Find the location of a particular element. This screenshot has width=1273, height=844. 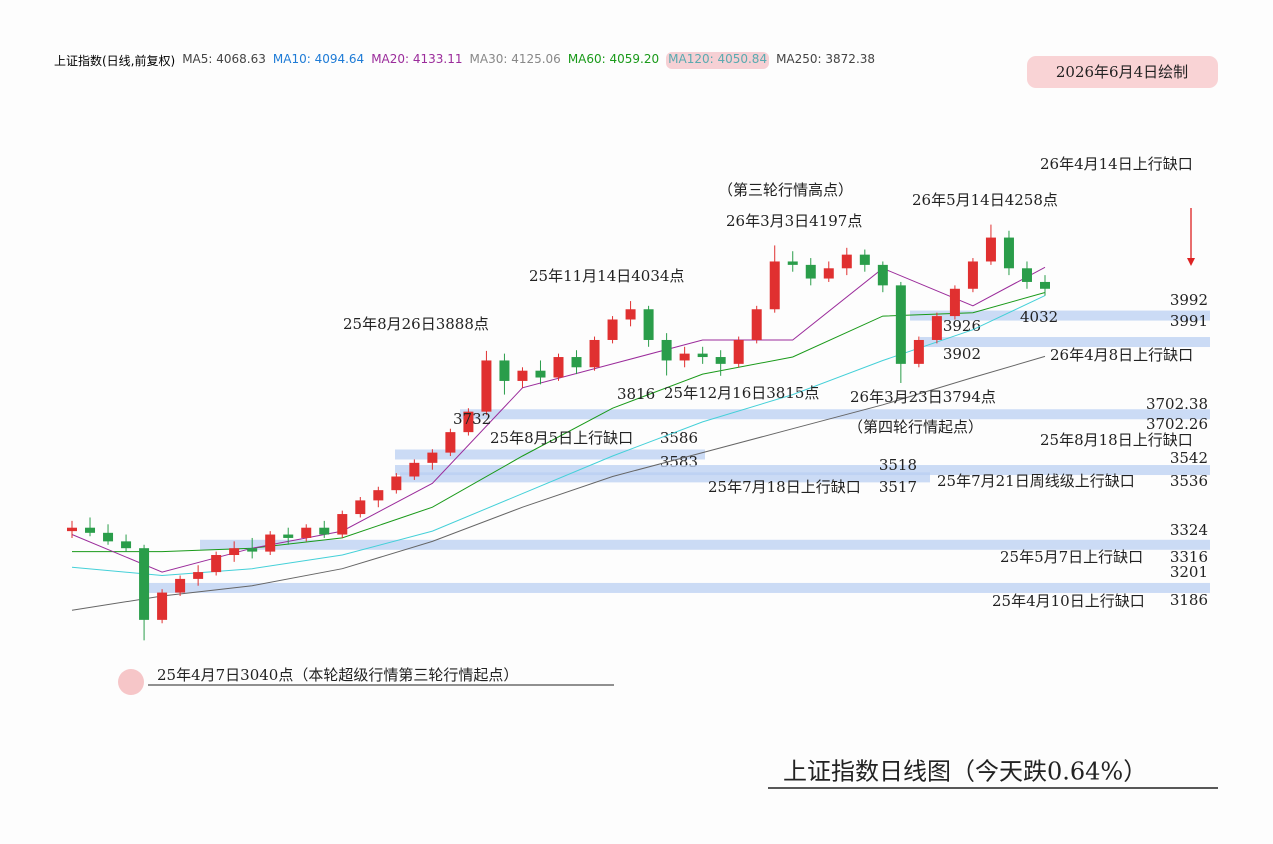

gap-low-label: 3536 is located at coordinates (1189, 481).